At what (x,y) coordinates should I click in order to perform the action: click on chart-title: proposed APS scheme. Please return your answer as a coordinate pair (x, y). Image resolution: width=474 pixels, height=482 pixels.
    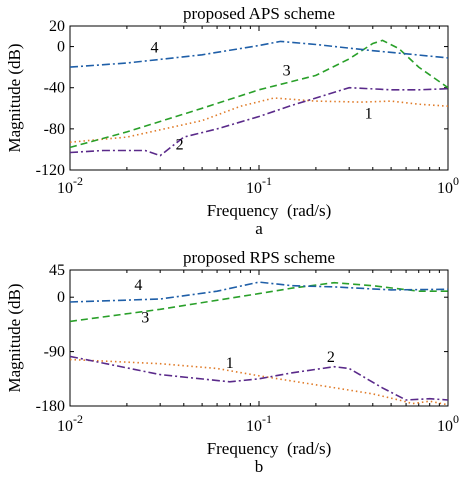
    Looking at the image, I should click on (259, 13).